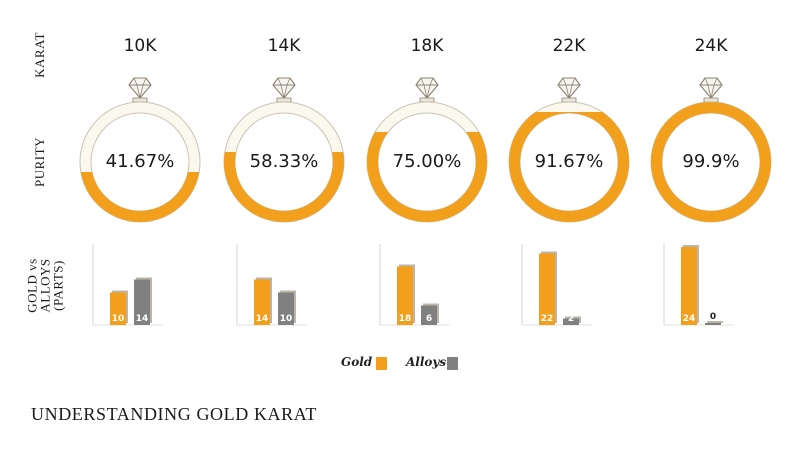 Image resolution: width=800 pixels, height=450 pixels. Describe the element at coordinates (427, 100) in the screenshot. I see `ring-setting-18k` at that location.